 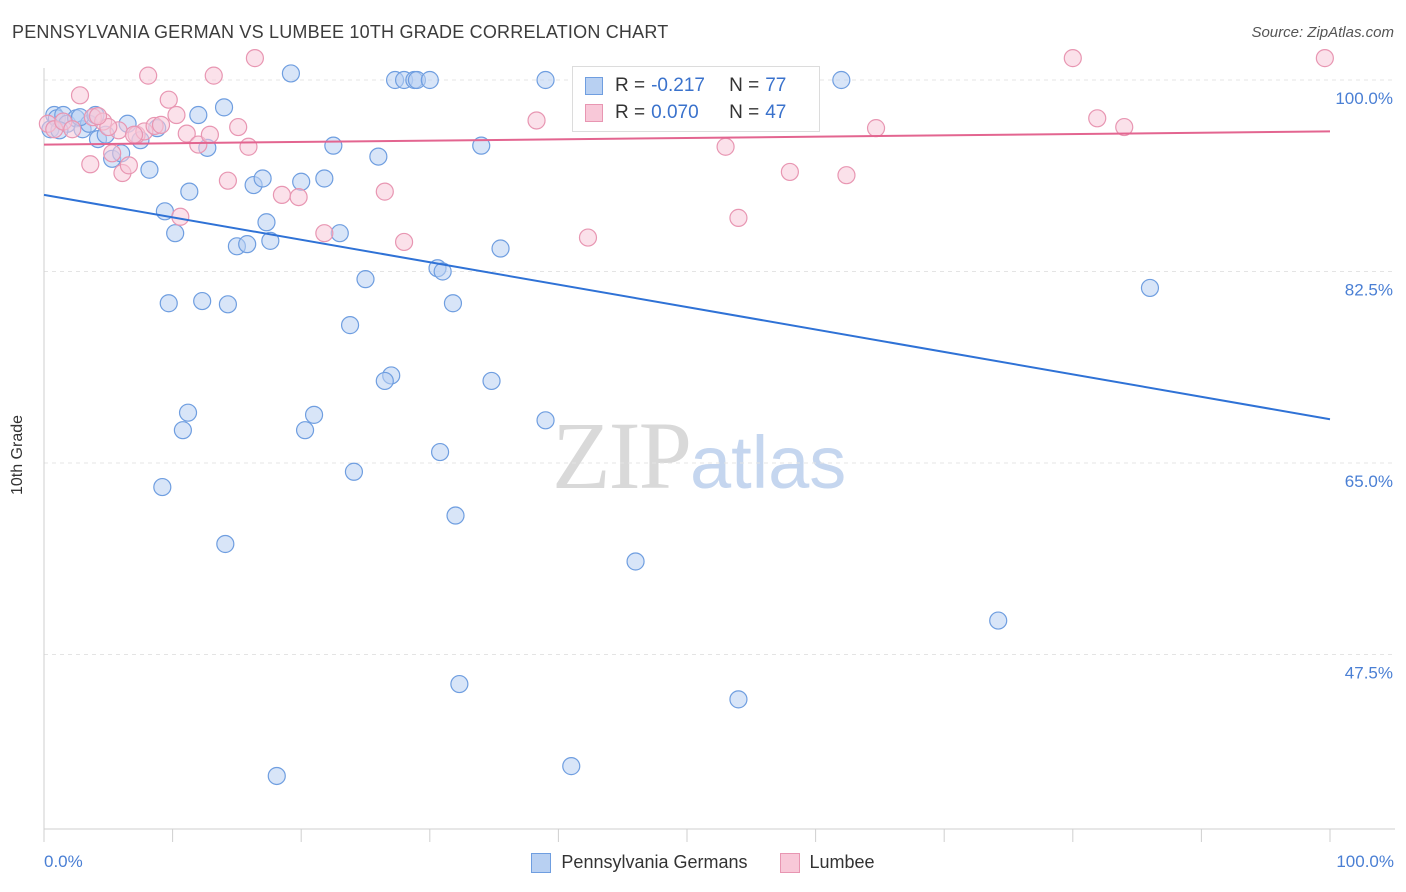 I want to click on pink-r-label: R =, so click(x=630, y=112).